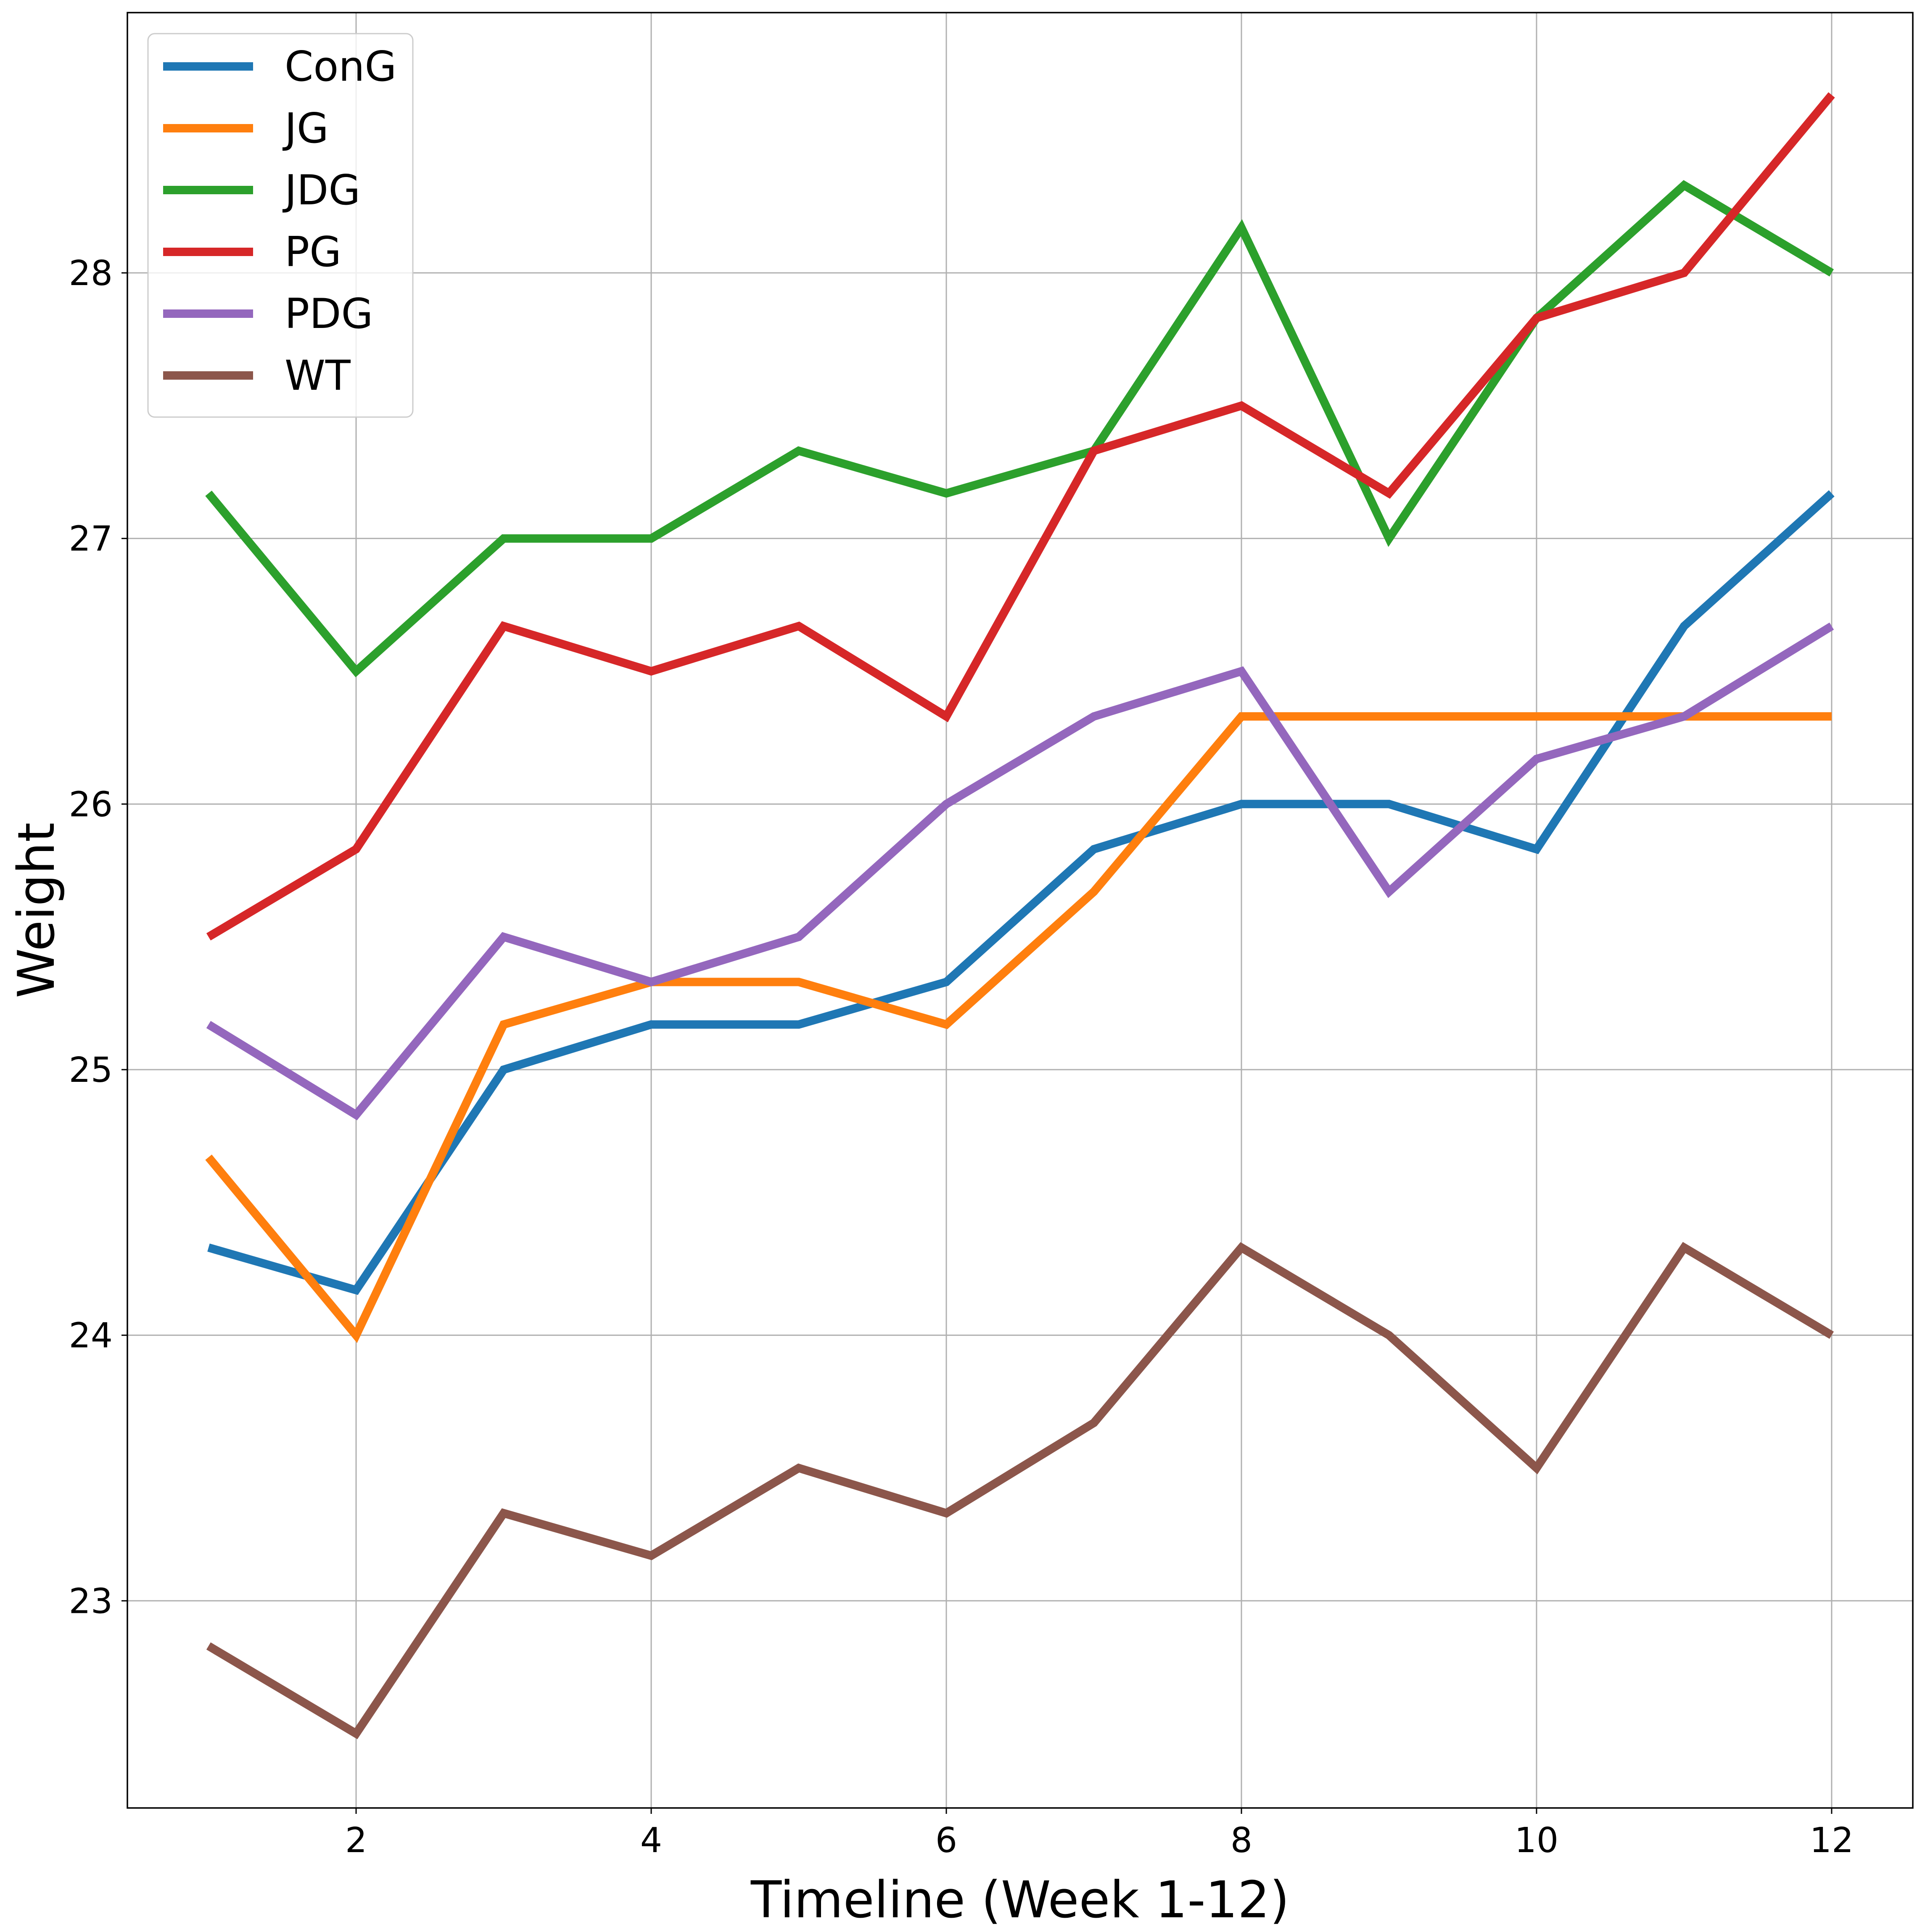 The width and height of the screenshot is (1925, 1932). I want to click on x-tick-label: 10, so click(1536, 1841).